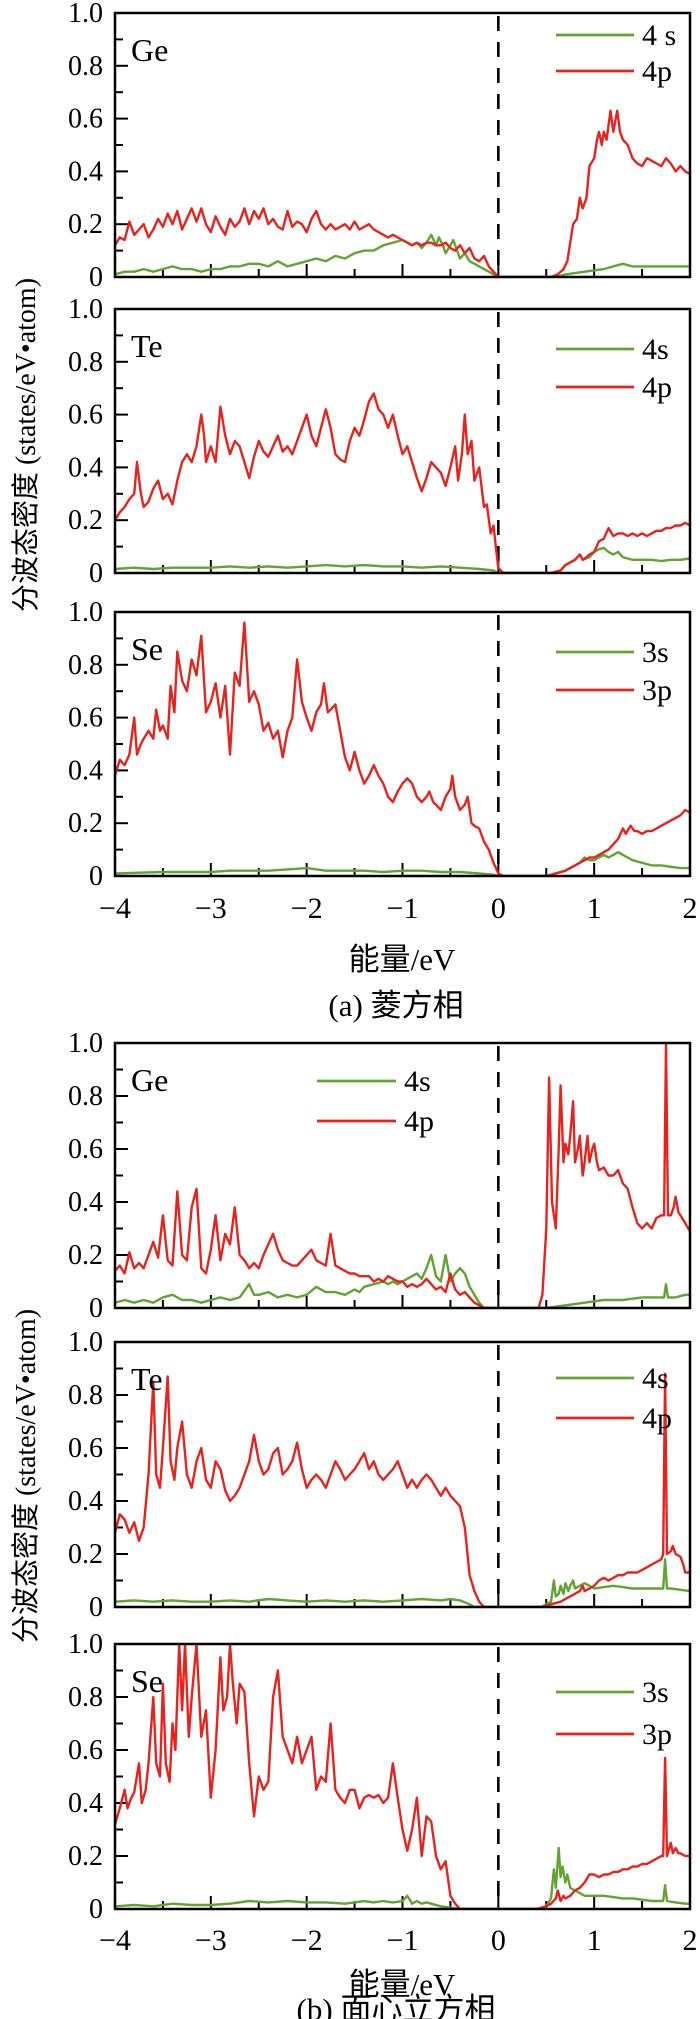  I want to click on legend-label: 4 s, so click(659, 35).